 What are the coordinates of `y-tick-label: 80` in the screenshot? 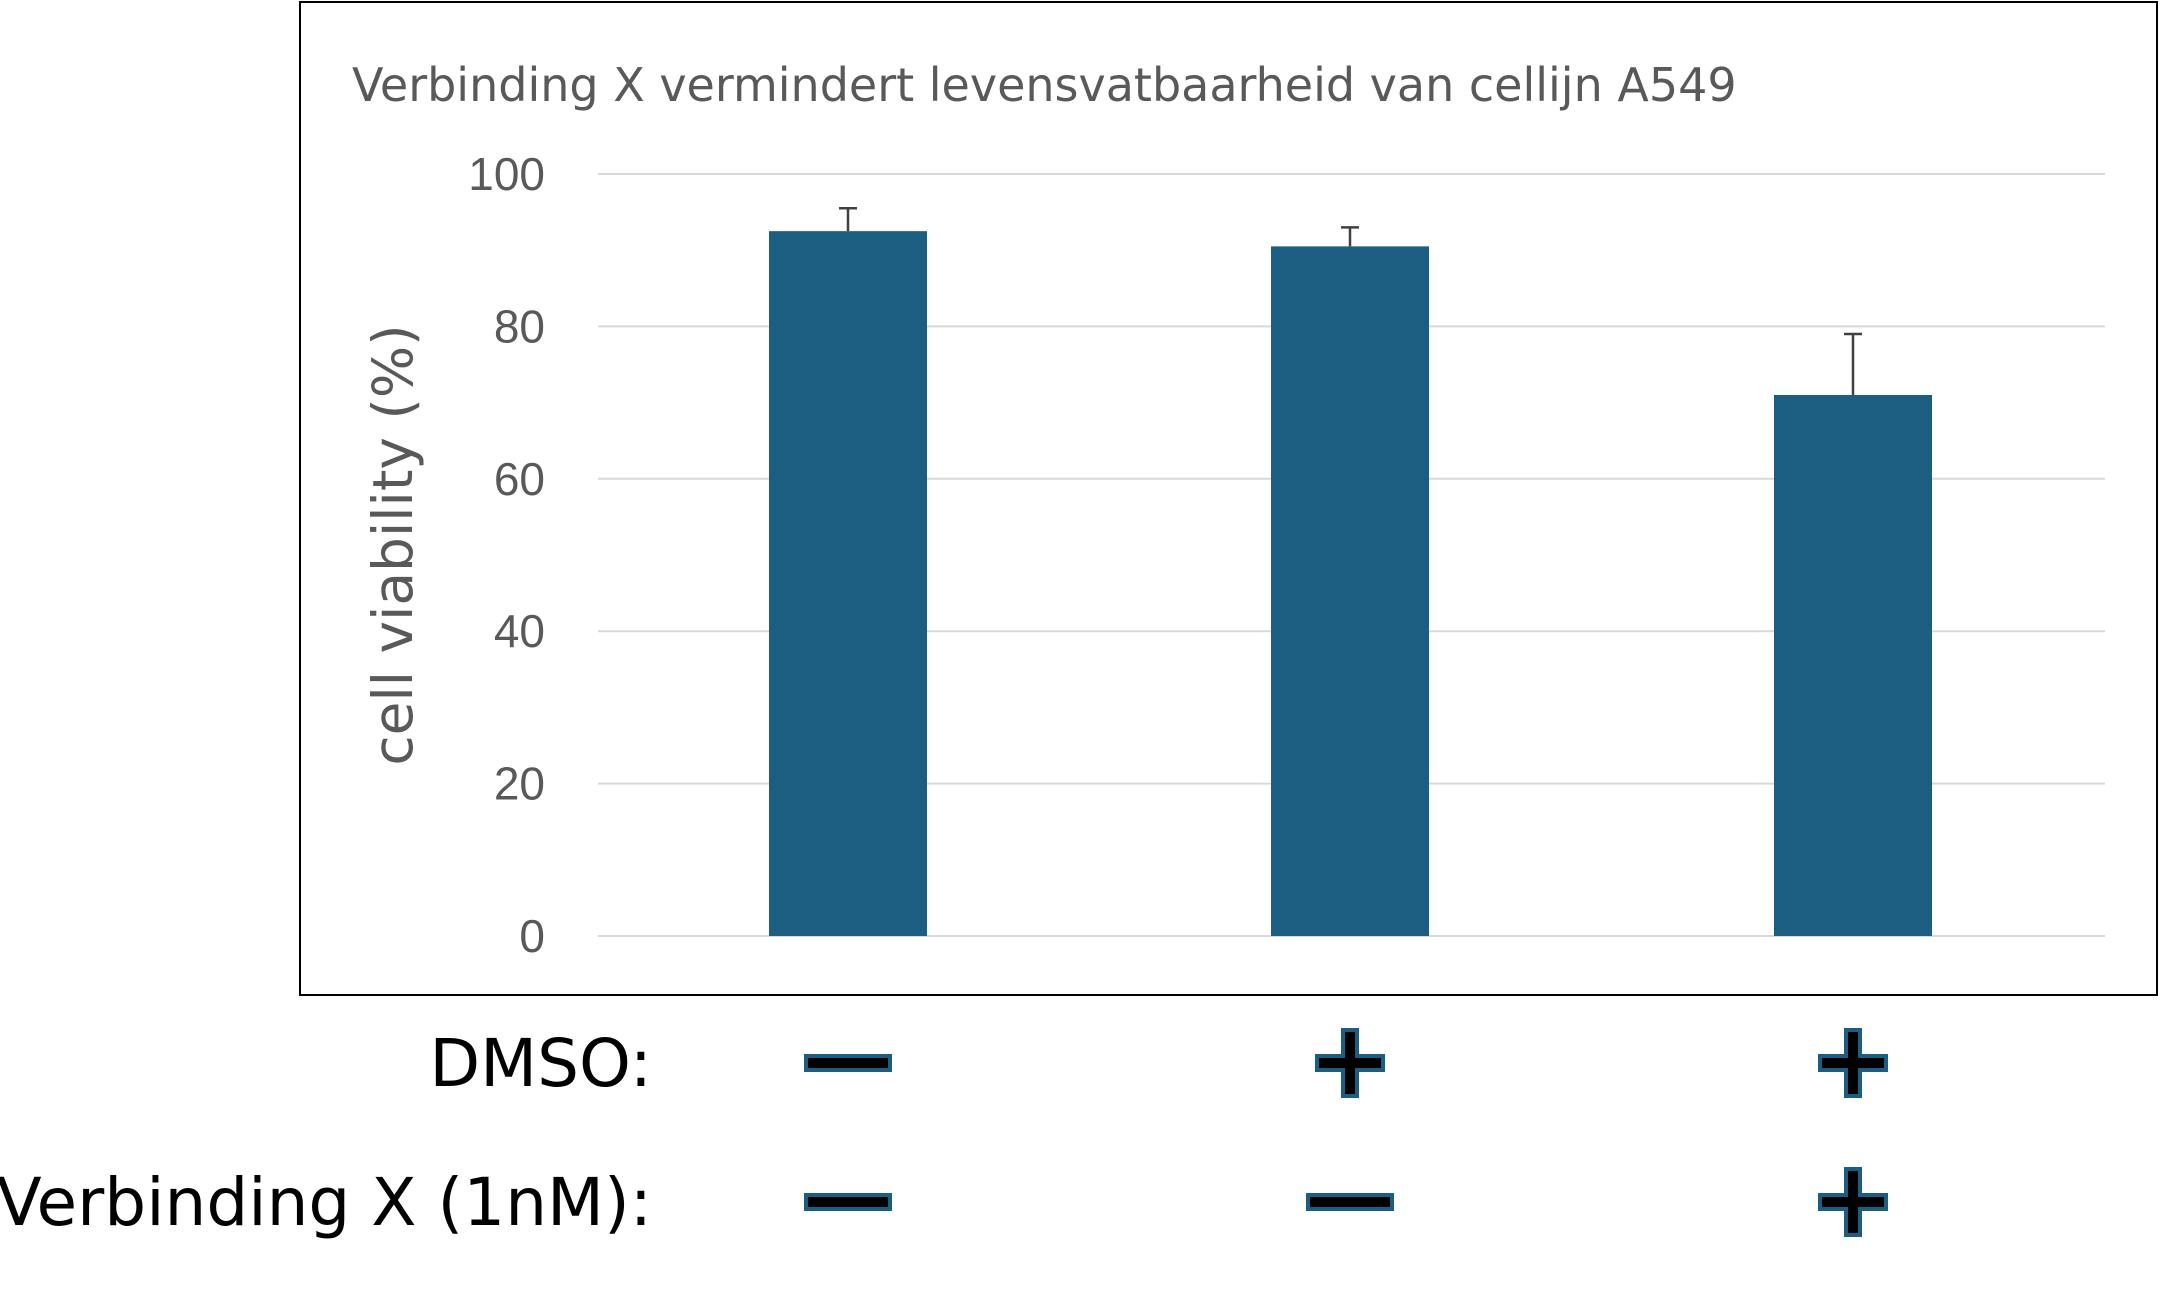 It's located at (519, 326).